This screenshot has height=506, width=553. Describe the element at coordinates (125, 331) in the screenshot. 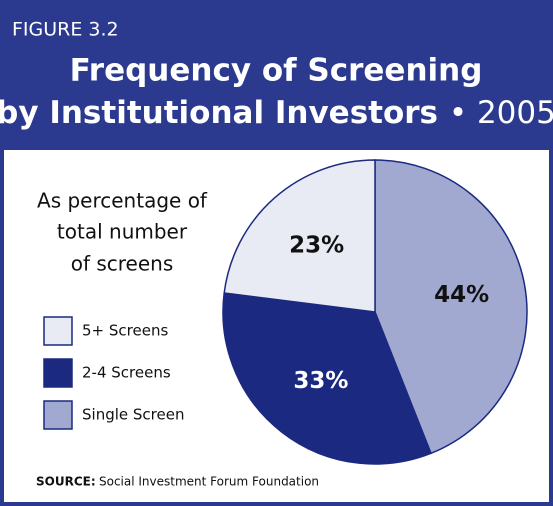

I see `legend-label: 5+ Screens` at that location.